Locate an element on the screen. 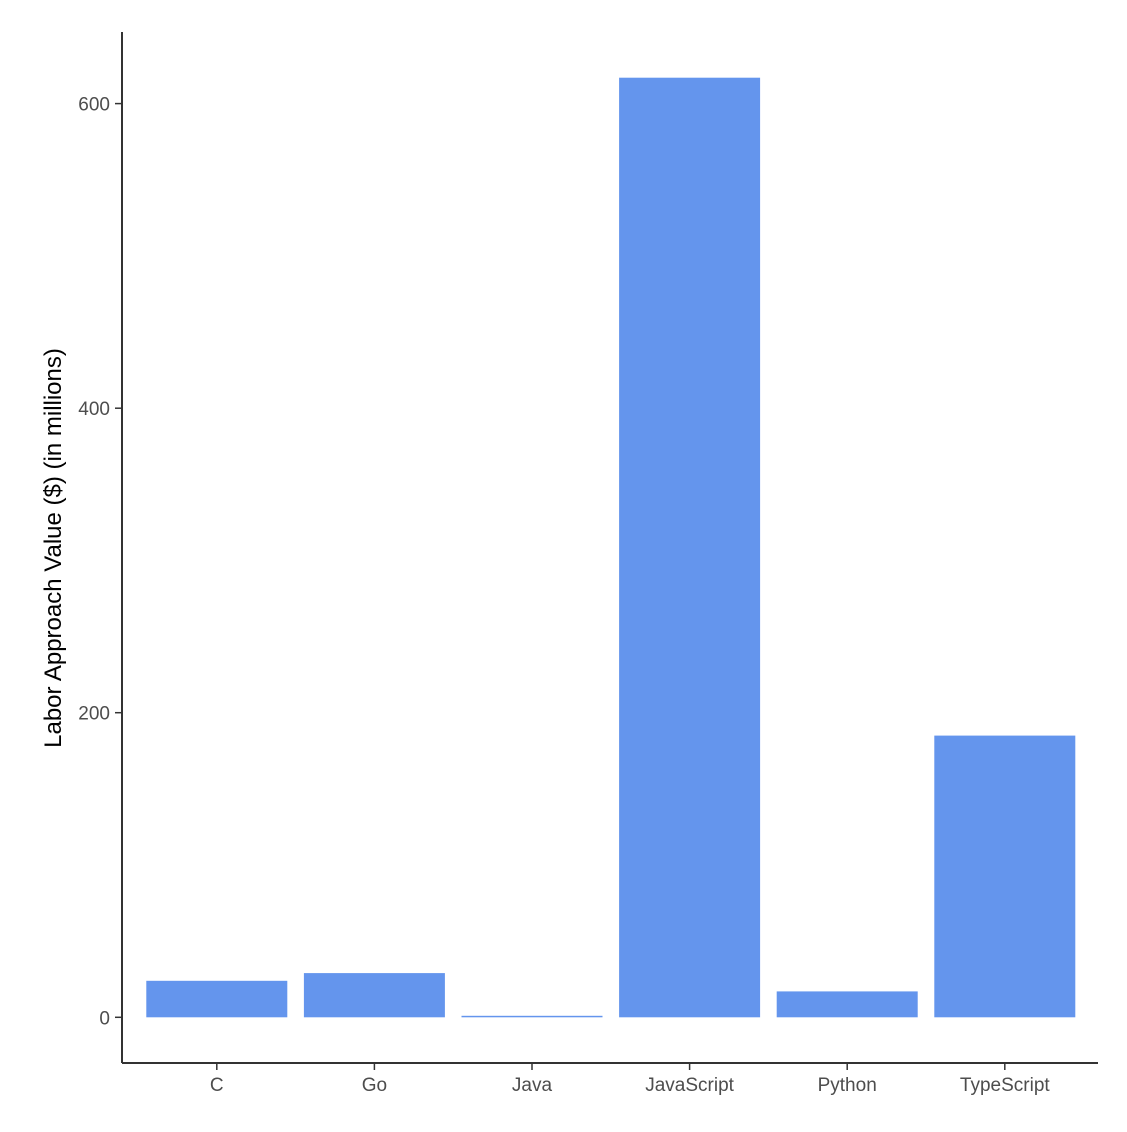  y-axis-title: Labor Approach Value ($) (in millions) is located at coordinates (53, 548).